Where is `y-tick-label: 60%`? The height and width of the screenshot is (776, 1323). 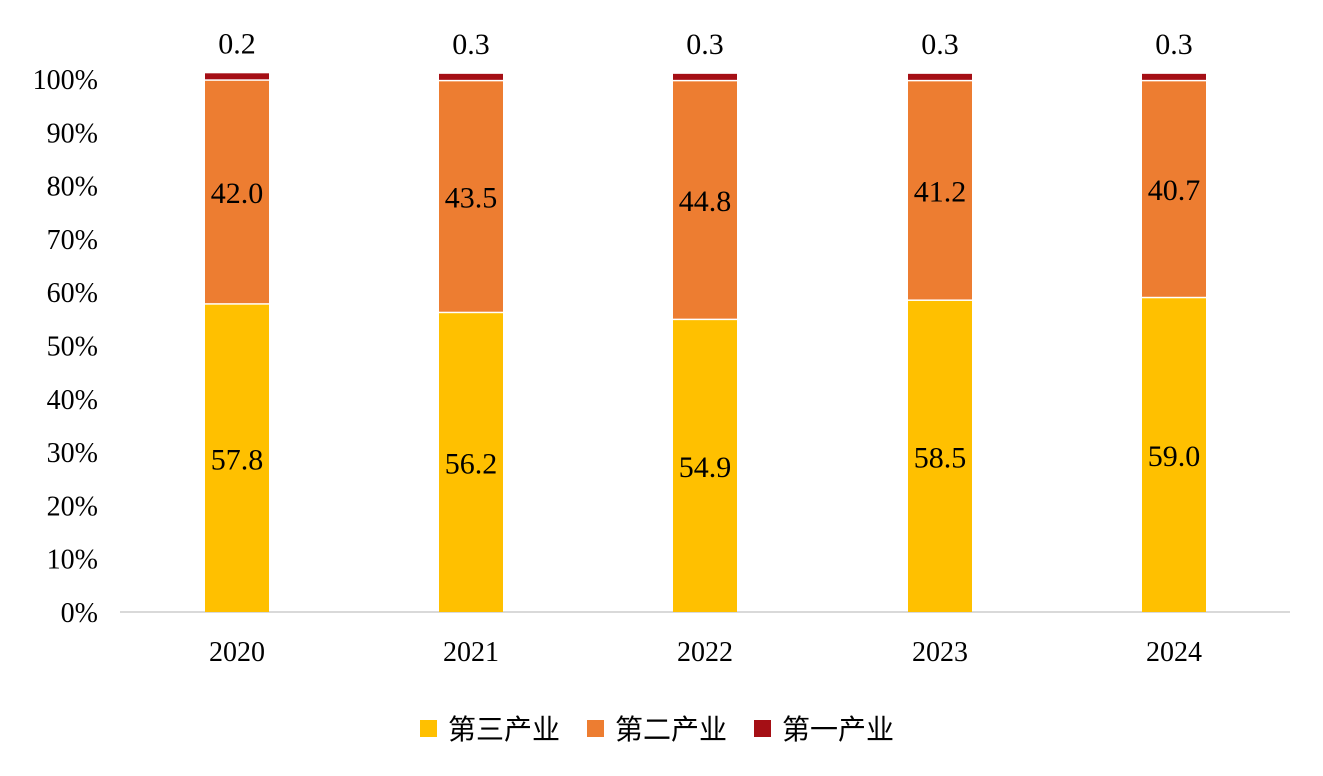
y-tick-label: 60% is located at coordinates (72, 293).